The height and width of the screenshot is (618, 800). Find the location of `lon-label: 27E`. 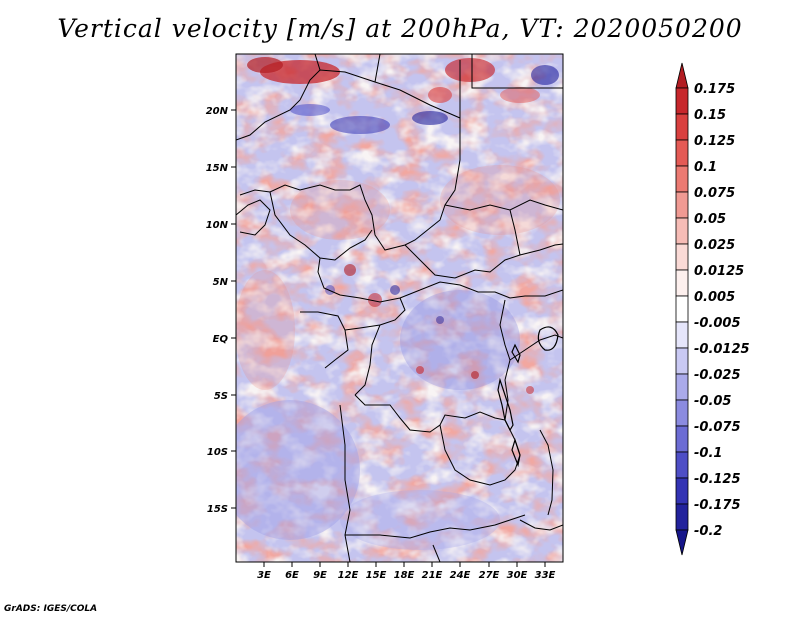

lon-label: 27E is located at coordinates (489, 575).